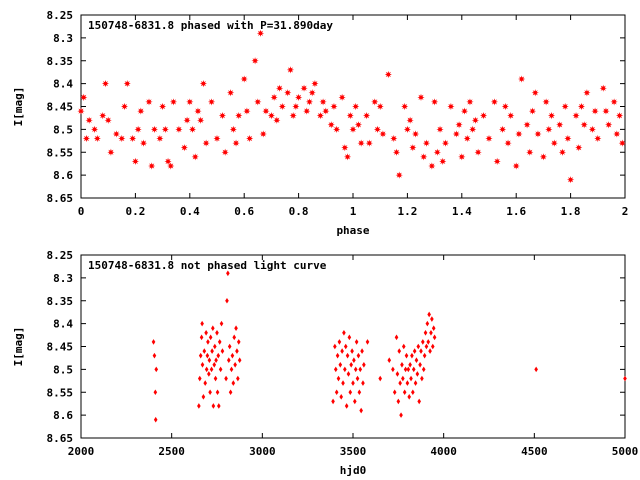  Describe the element at coordinates (571, 211) in the screenshot. I see `x-tick-label: 1.8` at that location.